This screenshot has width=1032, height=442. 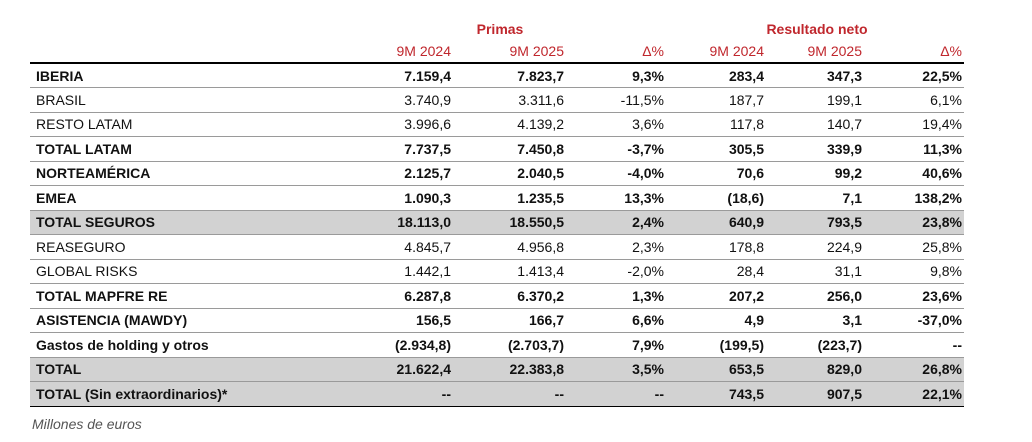 I want to click on cell: 23,8%, so click(x=914, y=222).